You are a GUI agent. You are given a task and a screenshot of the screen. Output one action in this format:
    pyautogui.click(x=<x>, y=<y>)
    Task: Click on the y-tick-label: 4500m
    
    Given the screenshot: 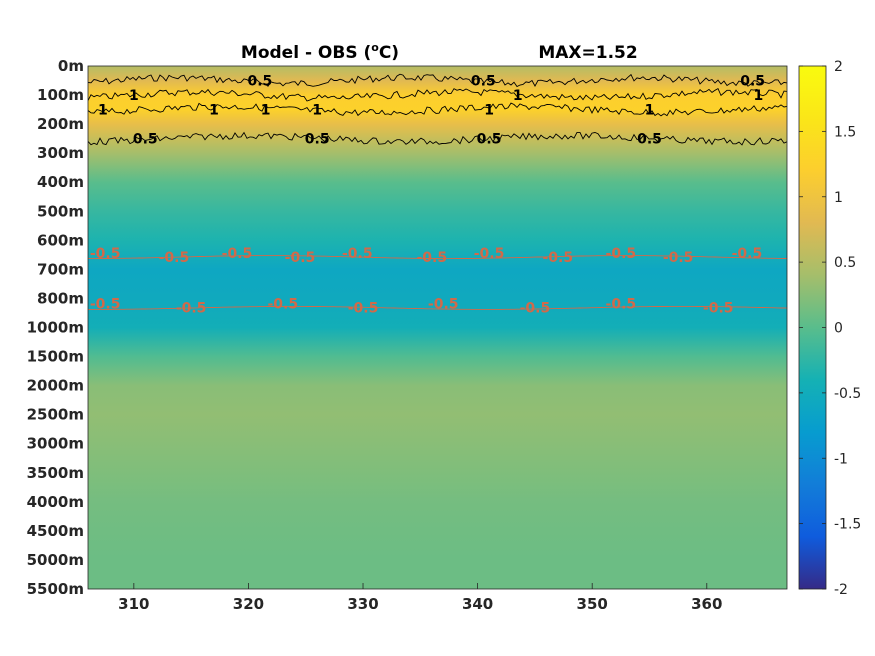 What is the action you would take?
    pyautogui.click(x=55, y=531)
    